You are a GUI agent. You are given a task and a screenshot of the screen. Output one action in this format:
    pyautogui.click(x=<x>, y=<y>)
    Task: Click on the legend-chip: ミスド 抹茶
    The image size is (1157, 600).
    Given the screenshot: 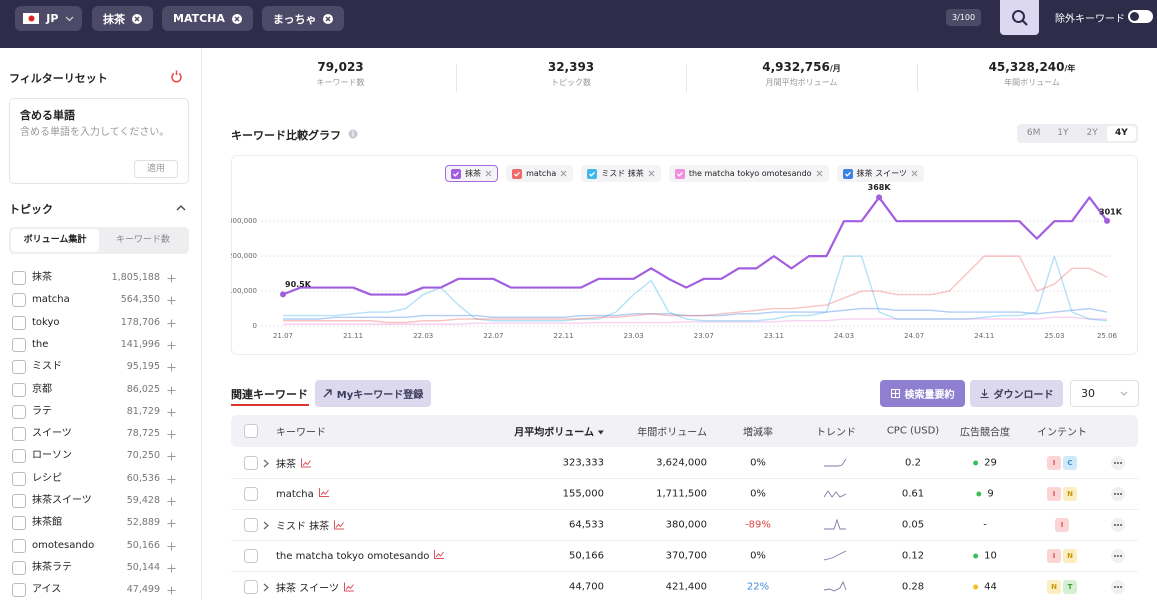 What is the action you would take?
    pyautogui.click(x=621, y=173)
    